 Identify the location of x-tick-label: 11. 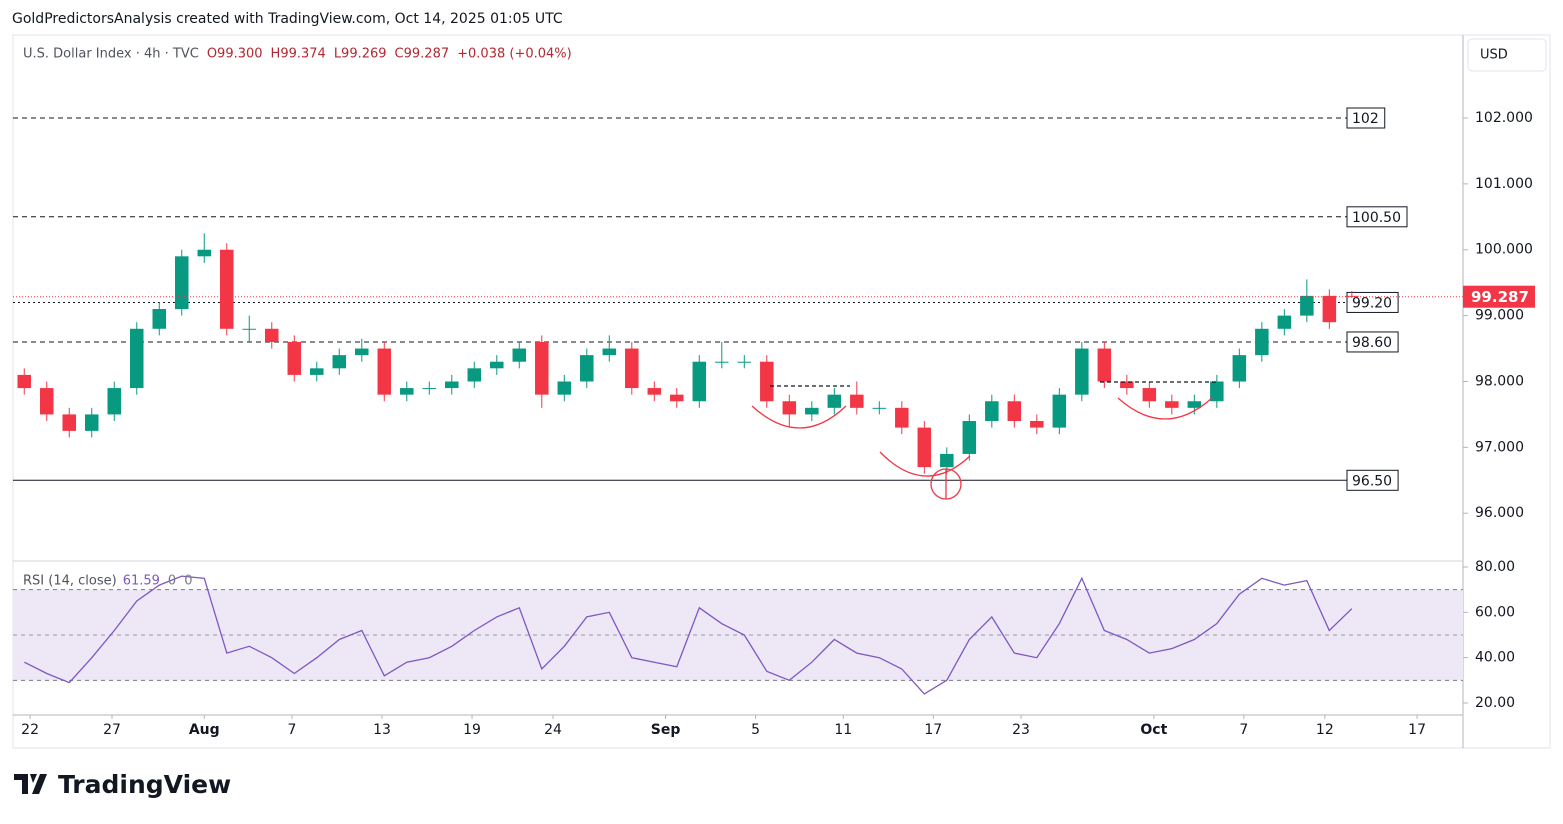
(843, 730).